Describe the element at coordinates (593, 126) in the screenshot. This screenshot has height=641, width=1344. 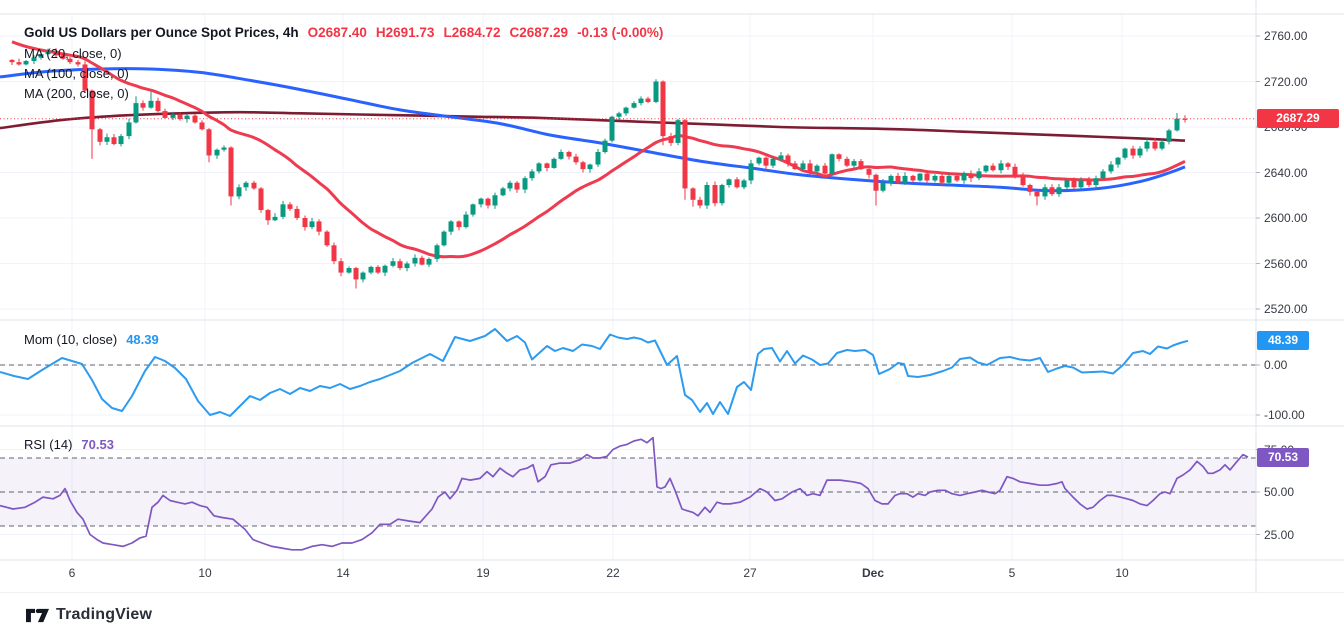
I see `ma200-line` at that location.